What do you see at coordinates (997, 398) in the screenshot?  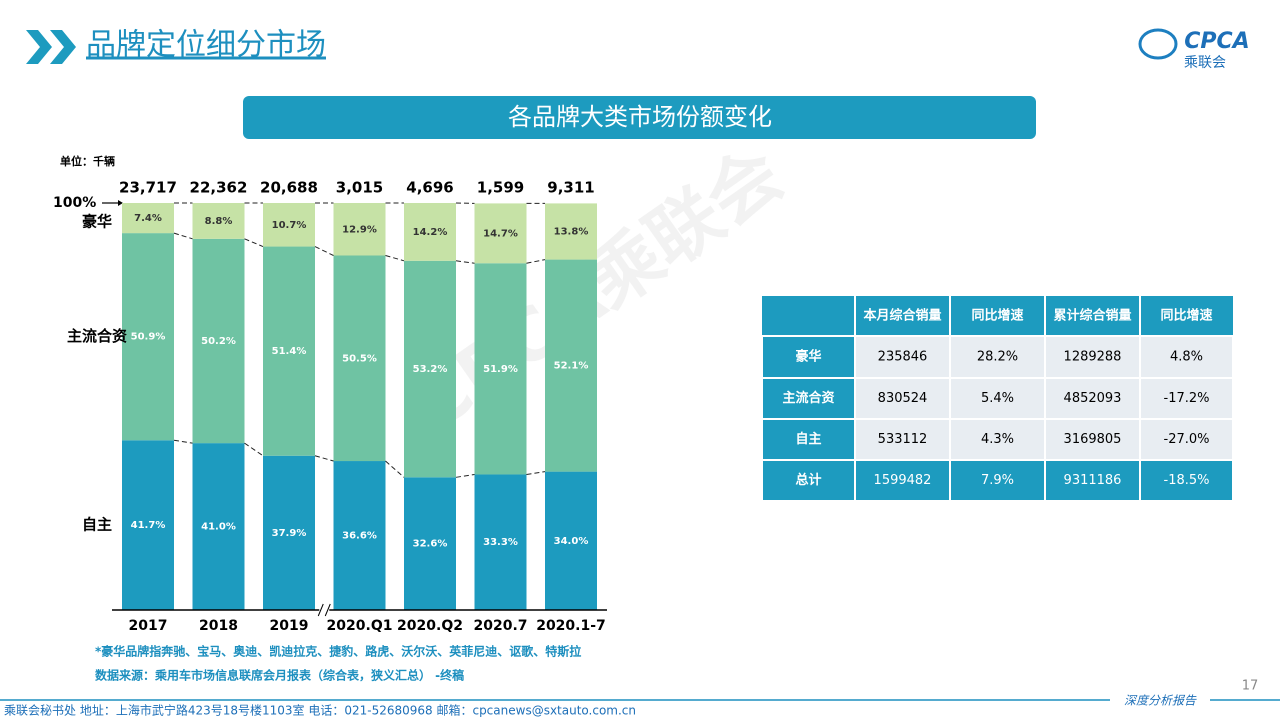 I see `table-cell: 5.4%` at bounding box center [997, 398].